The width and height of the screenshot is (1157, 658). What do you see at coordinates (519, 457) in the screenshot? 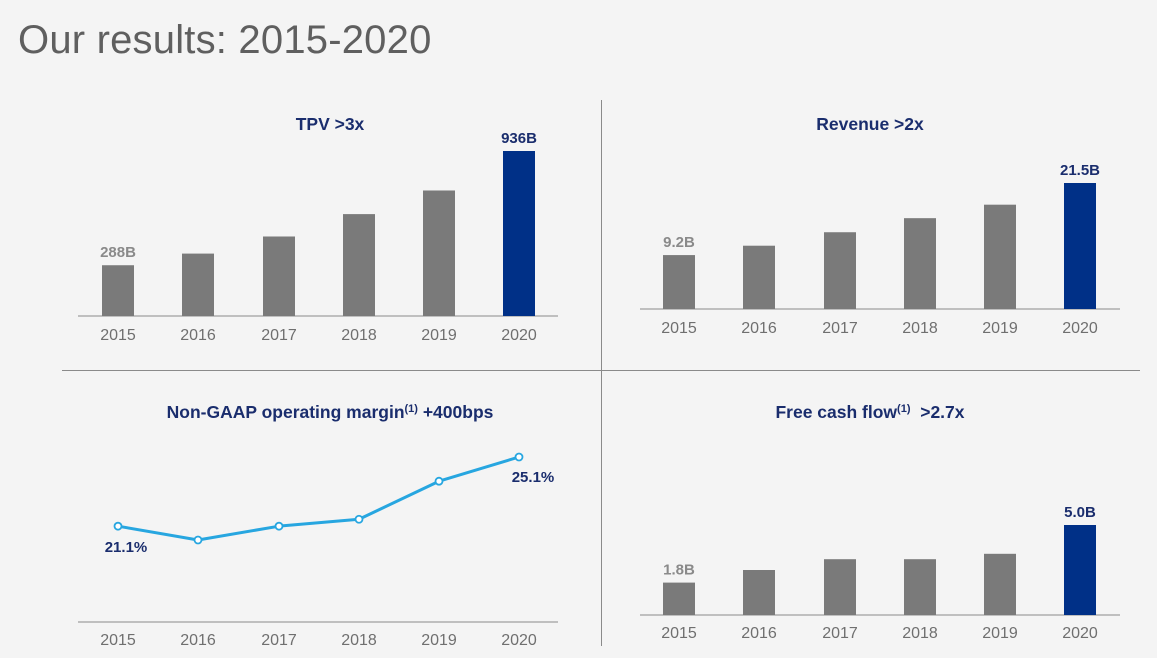
I see `margin-point-2020` at bounding box center [519, 457].